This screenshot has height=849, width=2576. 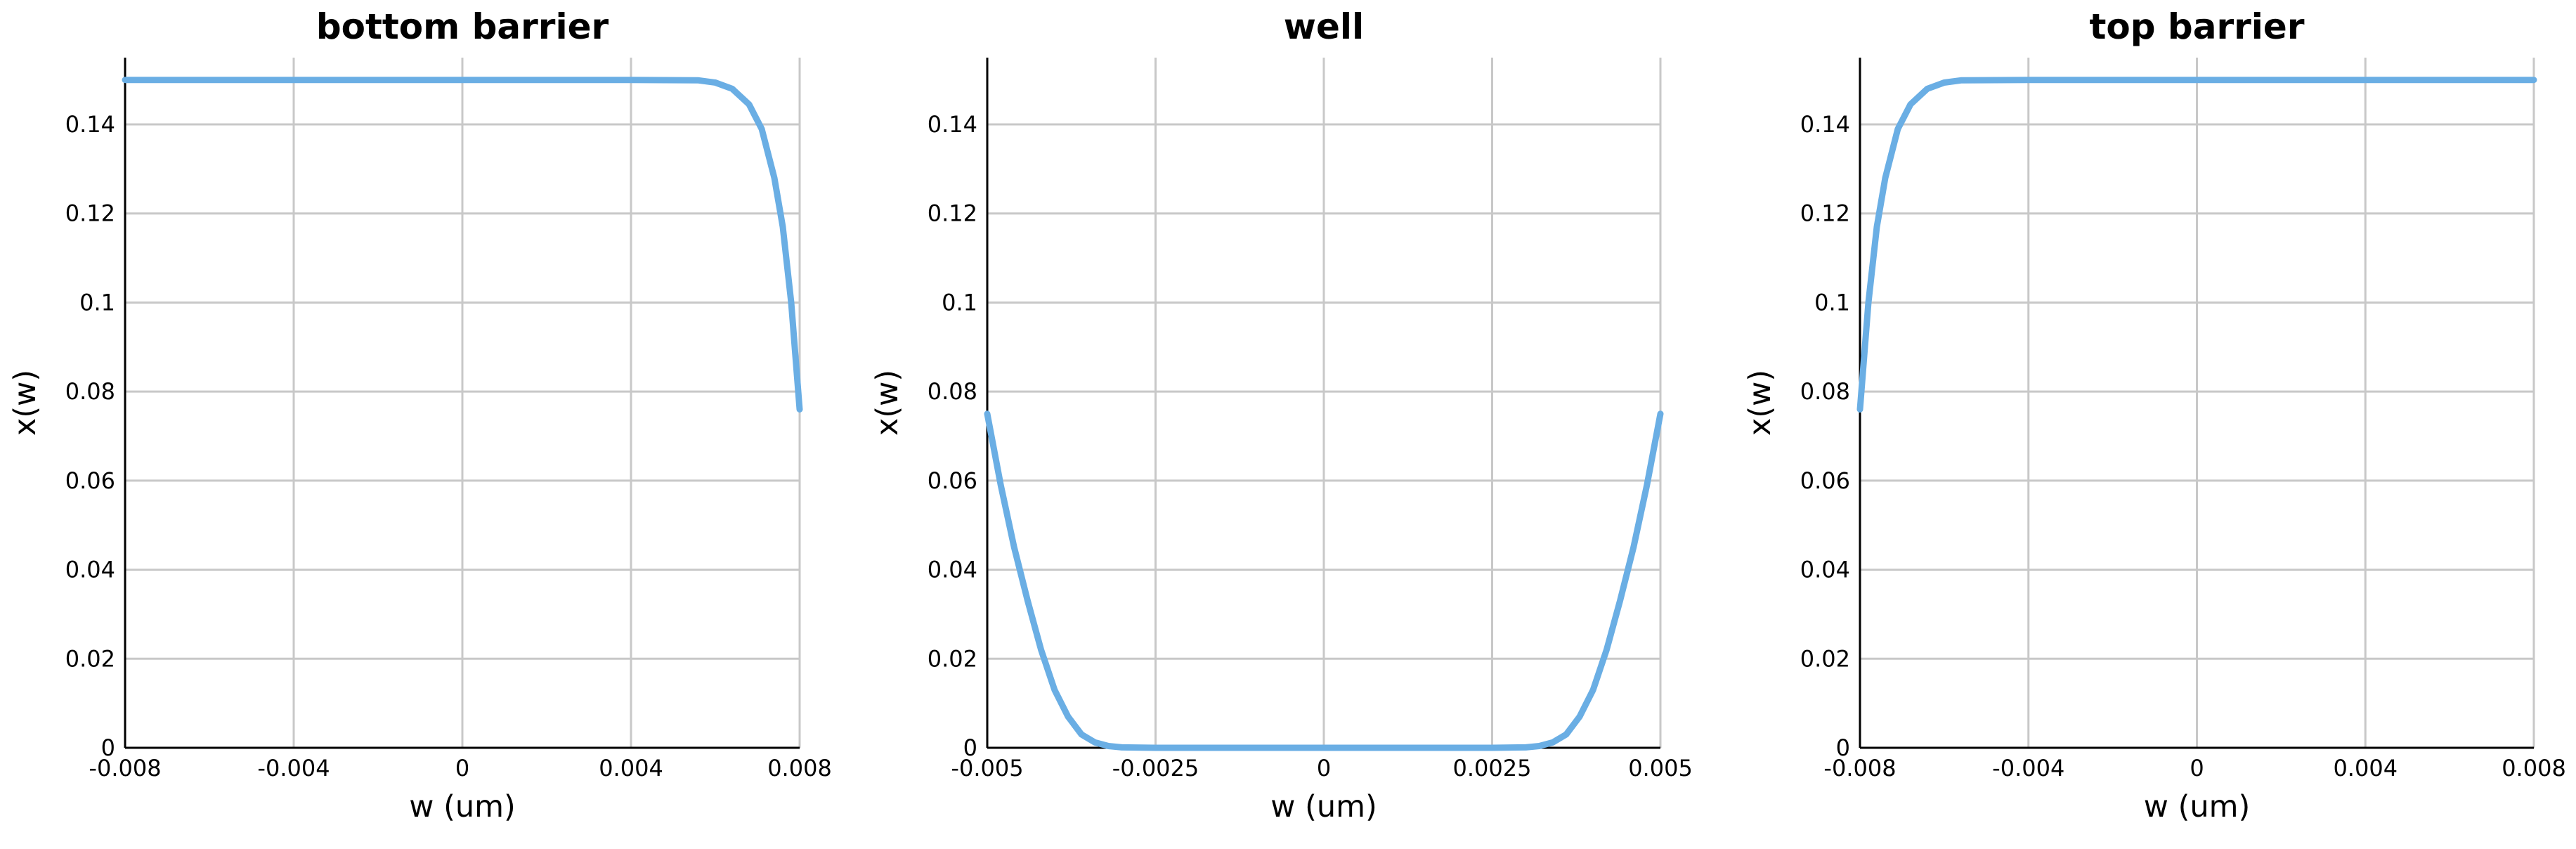 I want to click on x-tick-label: 0.0025, so click(x=1492, y=768).